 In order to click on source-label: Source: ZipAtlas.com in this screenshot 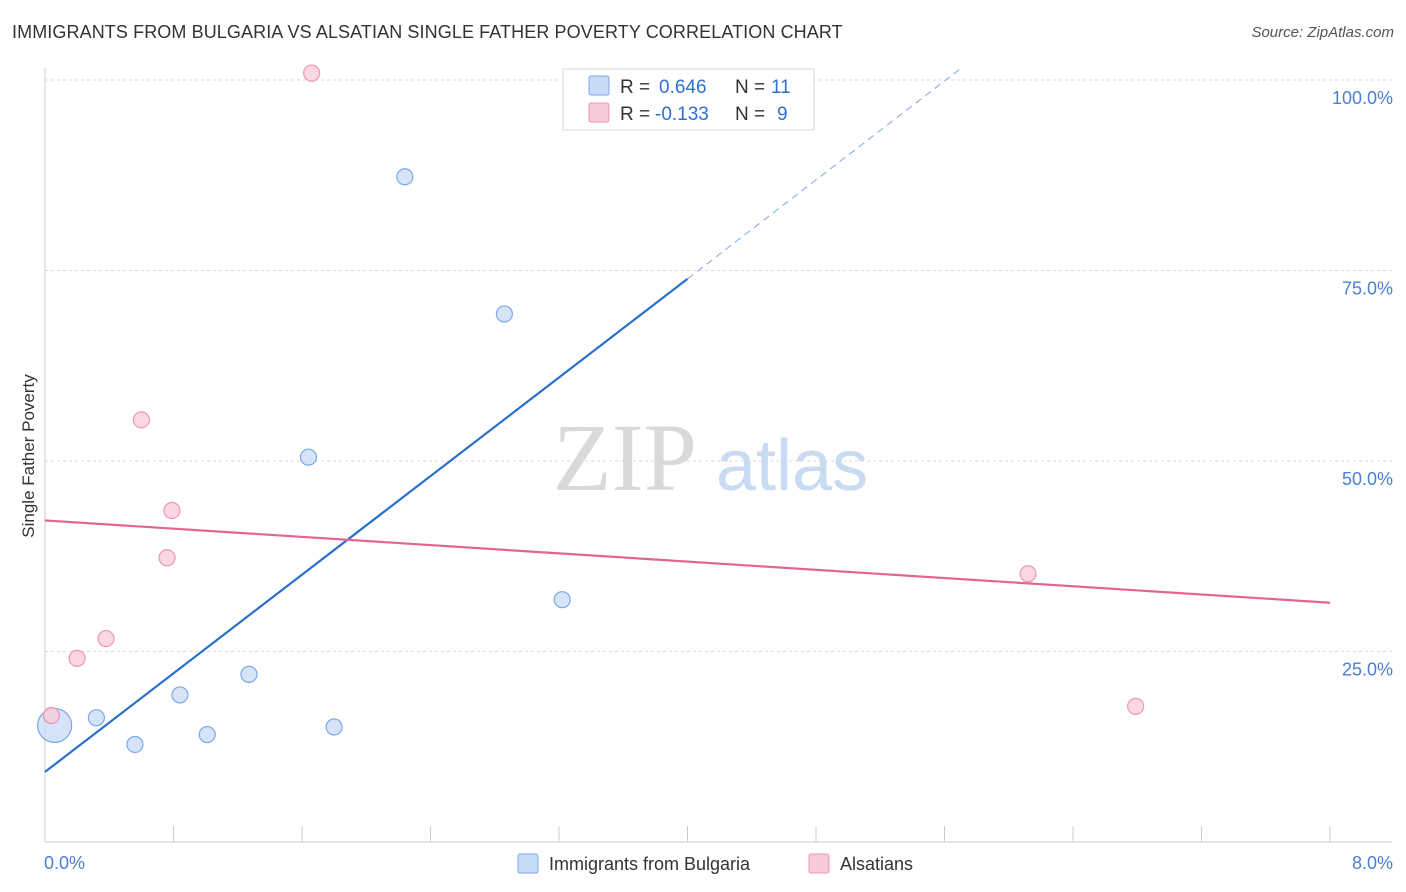, I will do `click(1322, 32)`.